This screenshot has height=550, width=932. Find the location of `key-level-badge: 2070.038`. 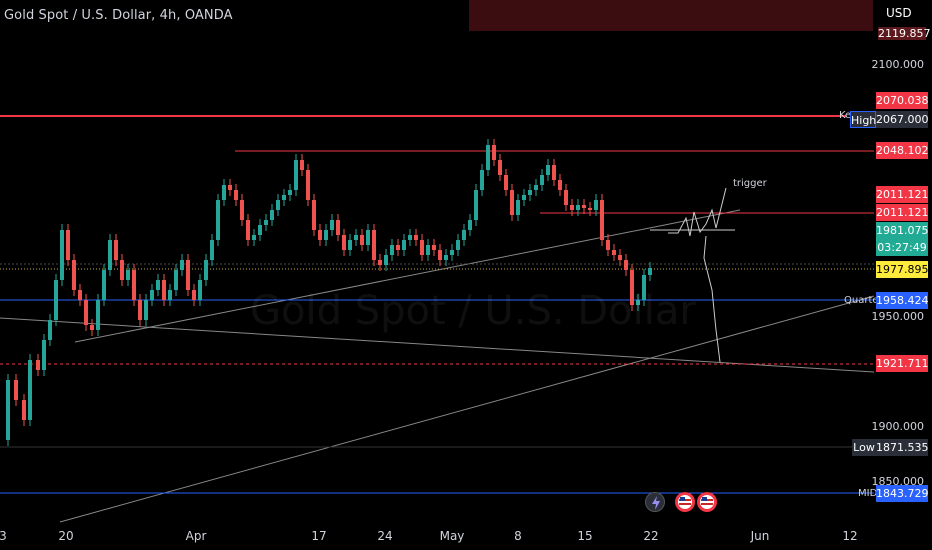

key-level-badge: 2070.038 is located at coordinates (902, 100).